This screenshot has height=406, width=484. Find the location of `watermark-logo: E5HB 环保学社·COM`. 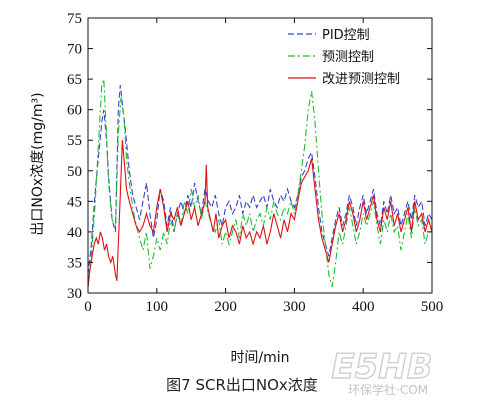

watermark-logo: E5HB 环保学社·COM is located at coordinates (382, 371).